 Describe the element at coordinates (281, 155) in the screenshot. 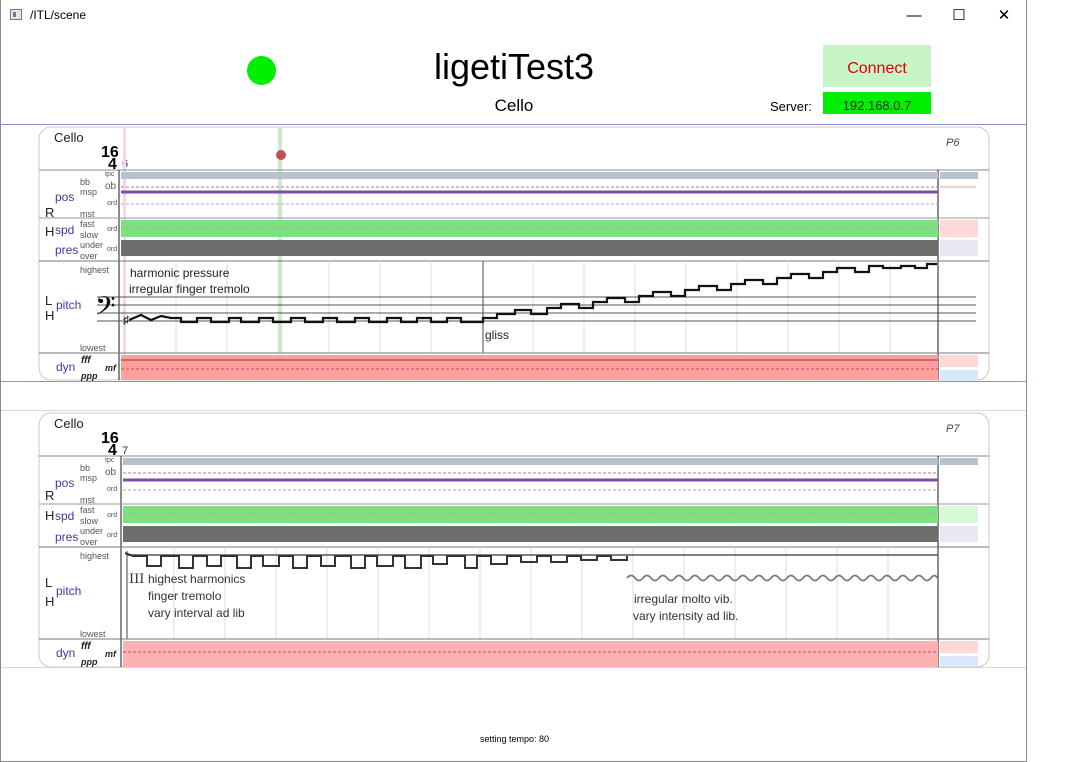

I see `cursor-dot` at that location.